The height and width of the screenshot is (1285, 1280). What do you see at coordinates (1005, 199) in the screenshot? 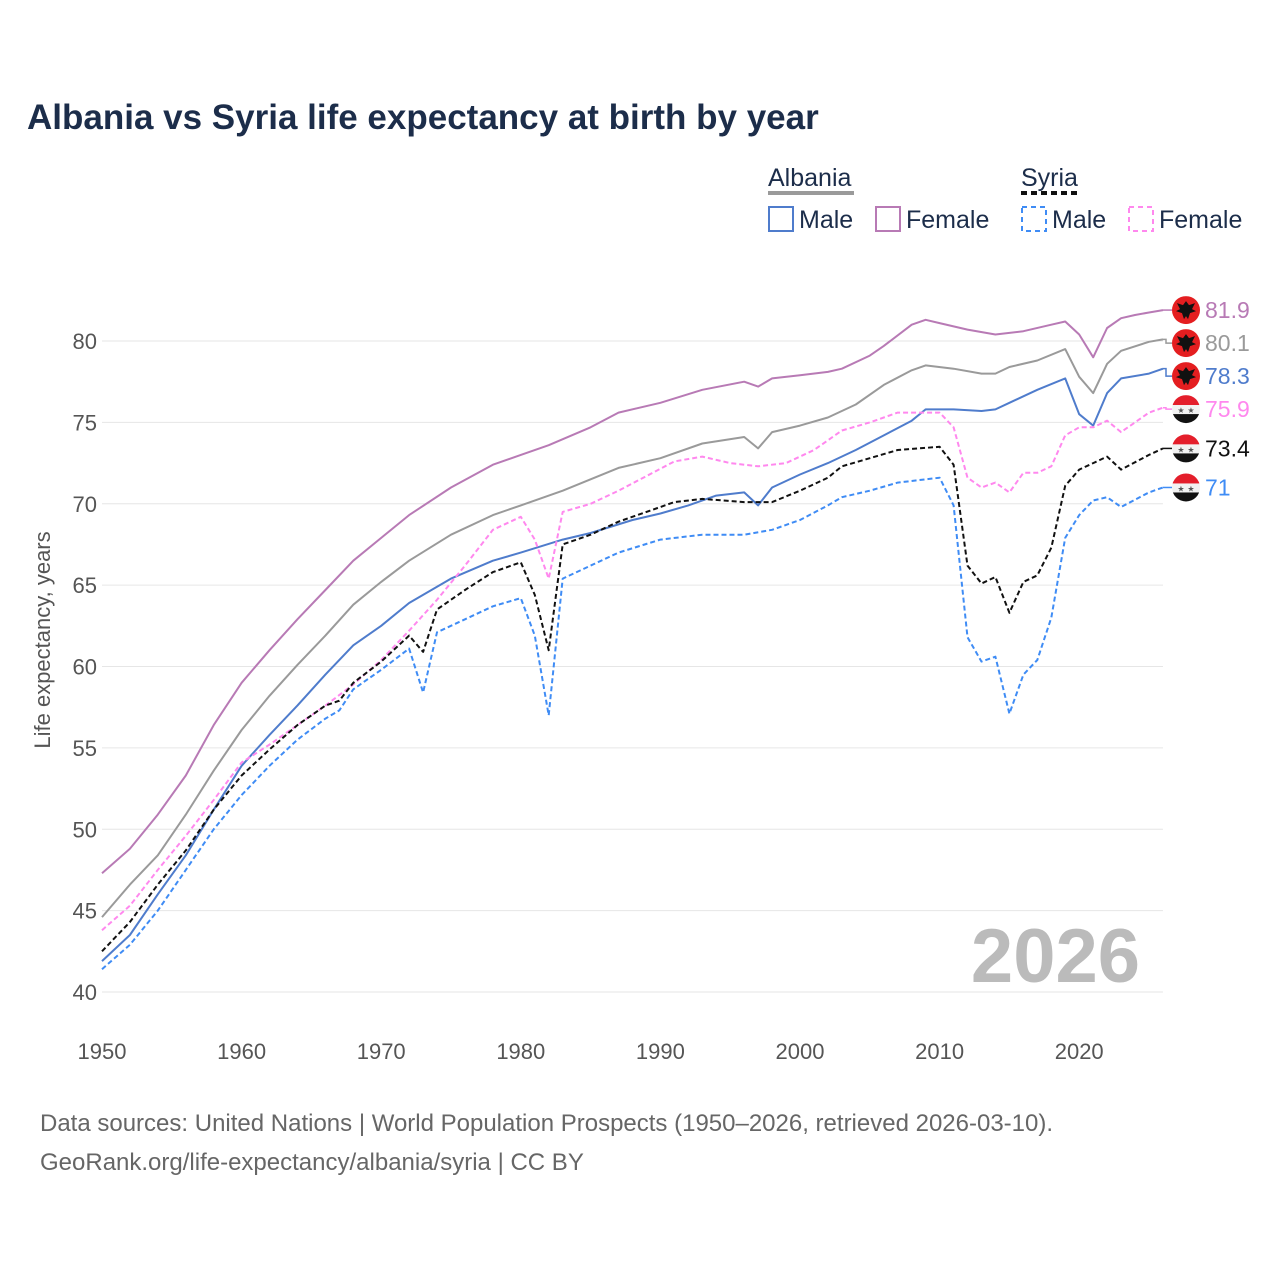
I see `legend: Albania Male Female Syria Male Female` at bounding box center [1005, 199].